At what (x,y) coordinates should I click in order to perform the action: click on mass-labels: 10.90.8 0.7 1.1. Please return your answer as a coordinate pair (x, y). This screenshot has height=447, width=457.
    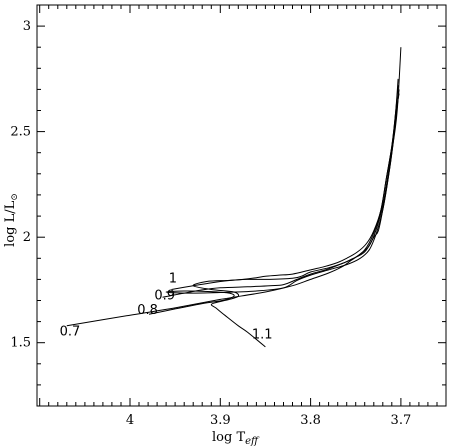
    Looking at the image, I should click on (166, 307).